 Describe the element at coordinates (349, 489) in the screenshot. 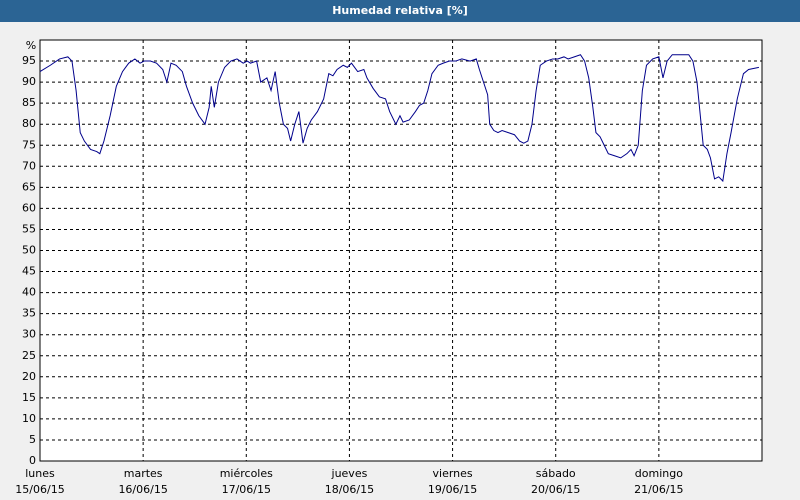

I see `x-tick-date: 18/06/15` at that location.